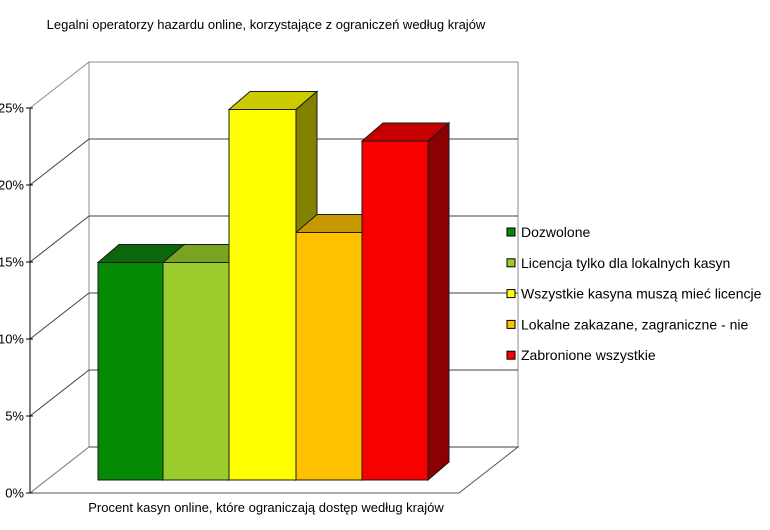 The height and width of the screenshot is (530, 770). What do you see at coordinates (511, 324) in the screenshot?
I see `legend-swatch-orange` at bounding box center [511, 324].